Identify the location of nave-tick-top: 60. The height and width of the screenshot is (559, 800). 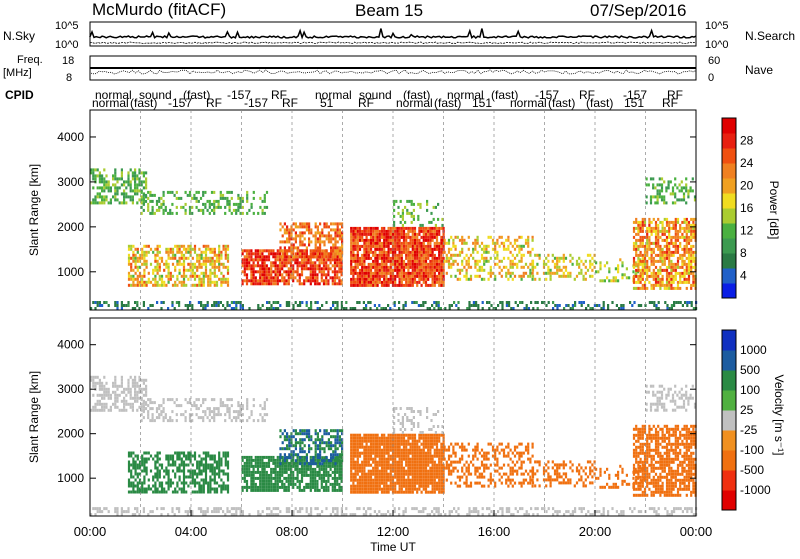
(714, 61).